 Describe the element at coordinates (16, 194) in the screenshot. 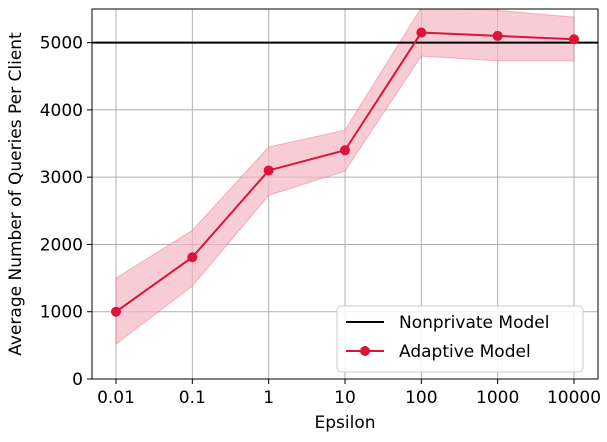

I see `y-axis-label: Average Number of Queries Per Client` at that location.